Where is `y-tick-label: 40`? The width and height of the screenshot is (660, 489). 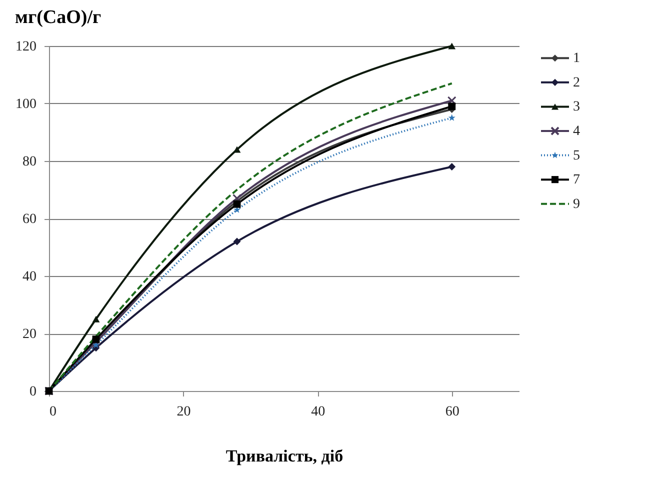 y-tick-label: 40 is located at coordinates (29, 277).